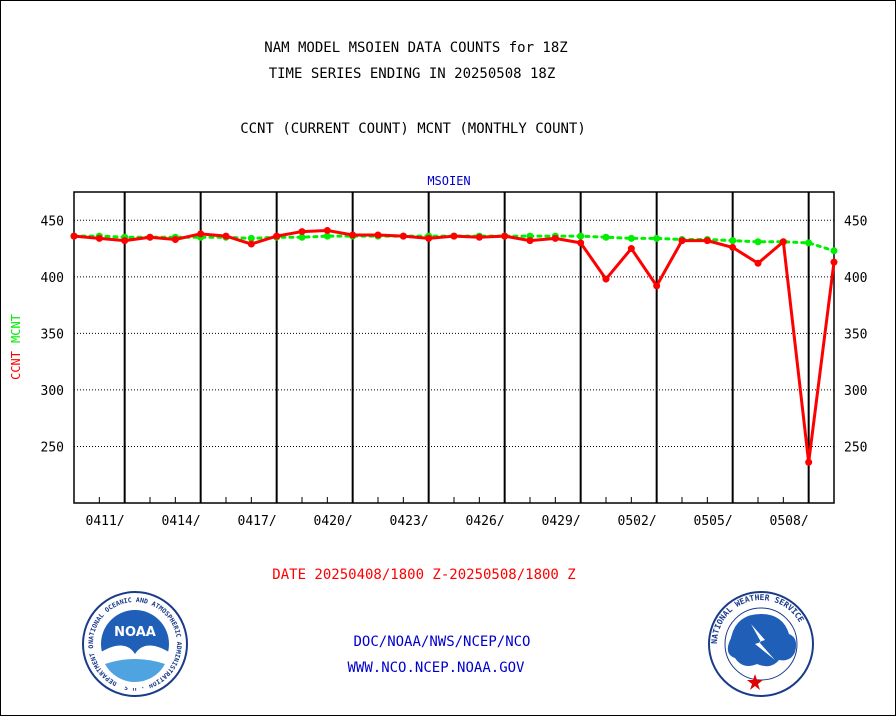 The image size is (896, 720). Describe the element at coordinates (409, 521) in the screenshot. I see `x-tick-label: 0423/` at that location.